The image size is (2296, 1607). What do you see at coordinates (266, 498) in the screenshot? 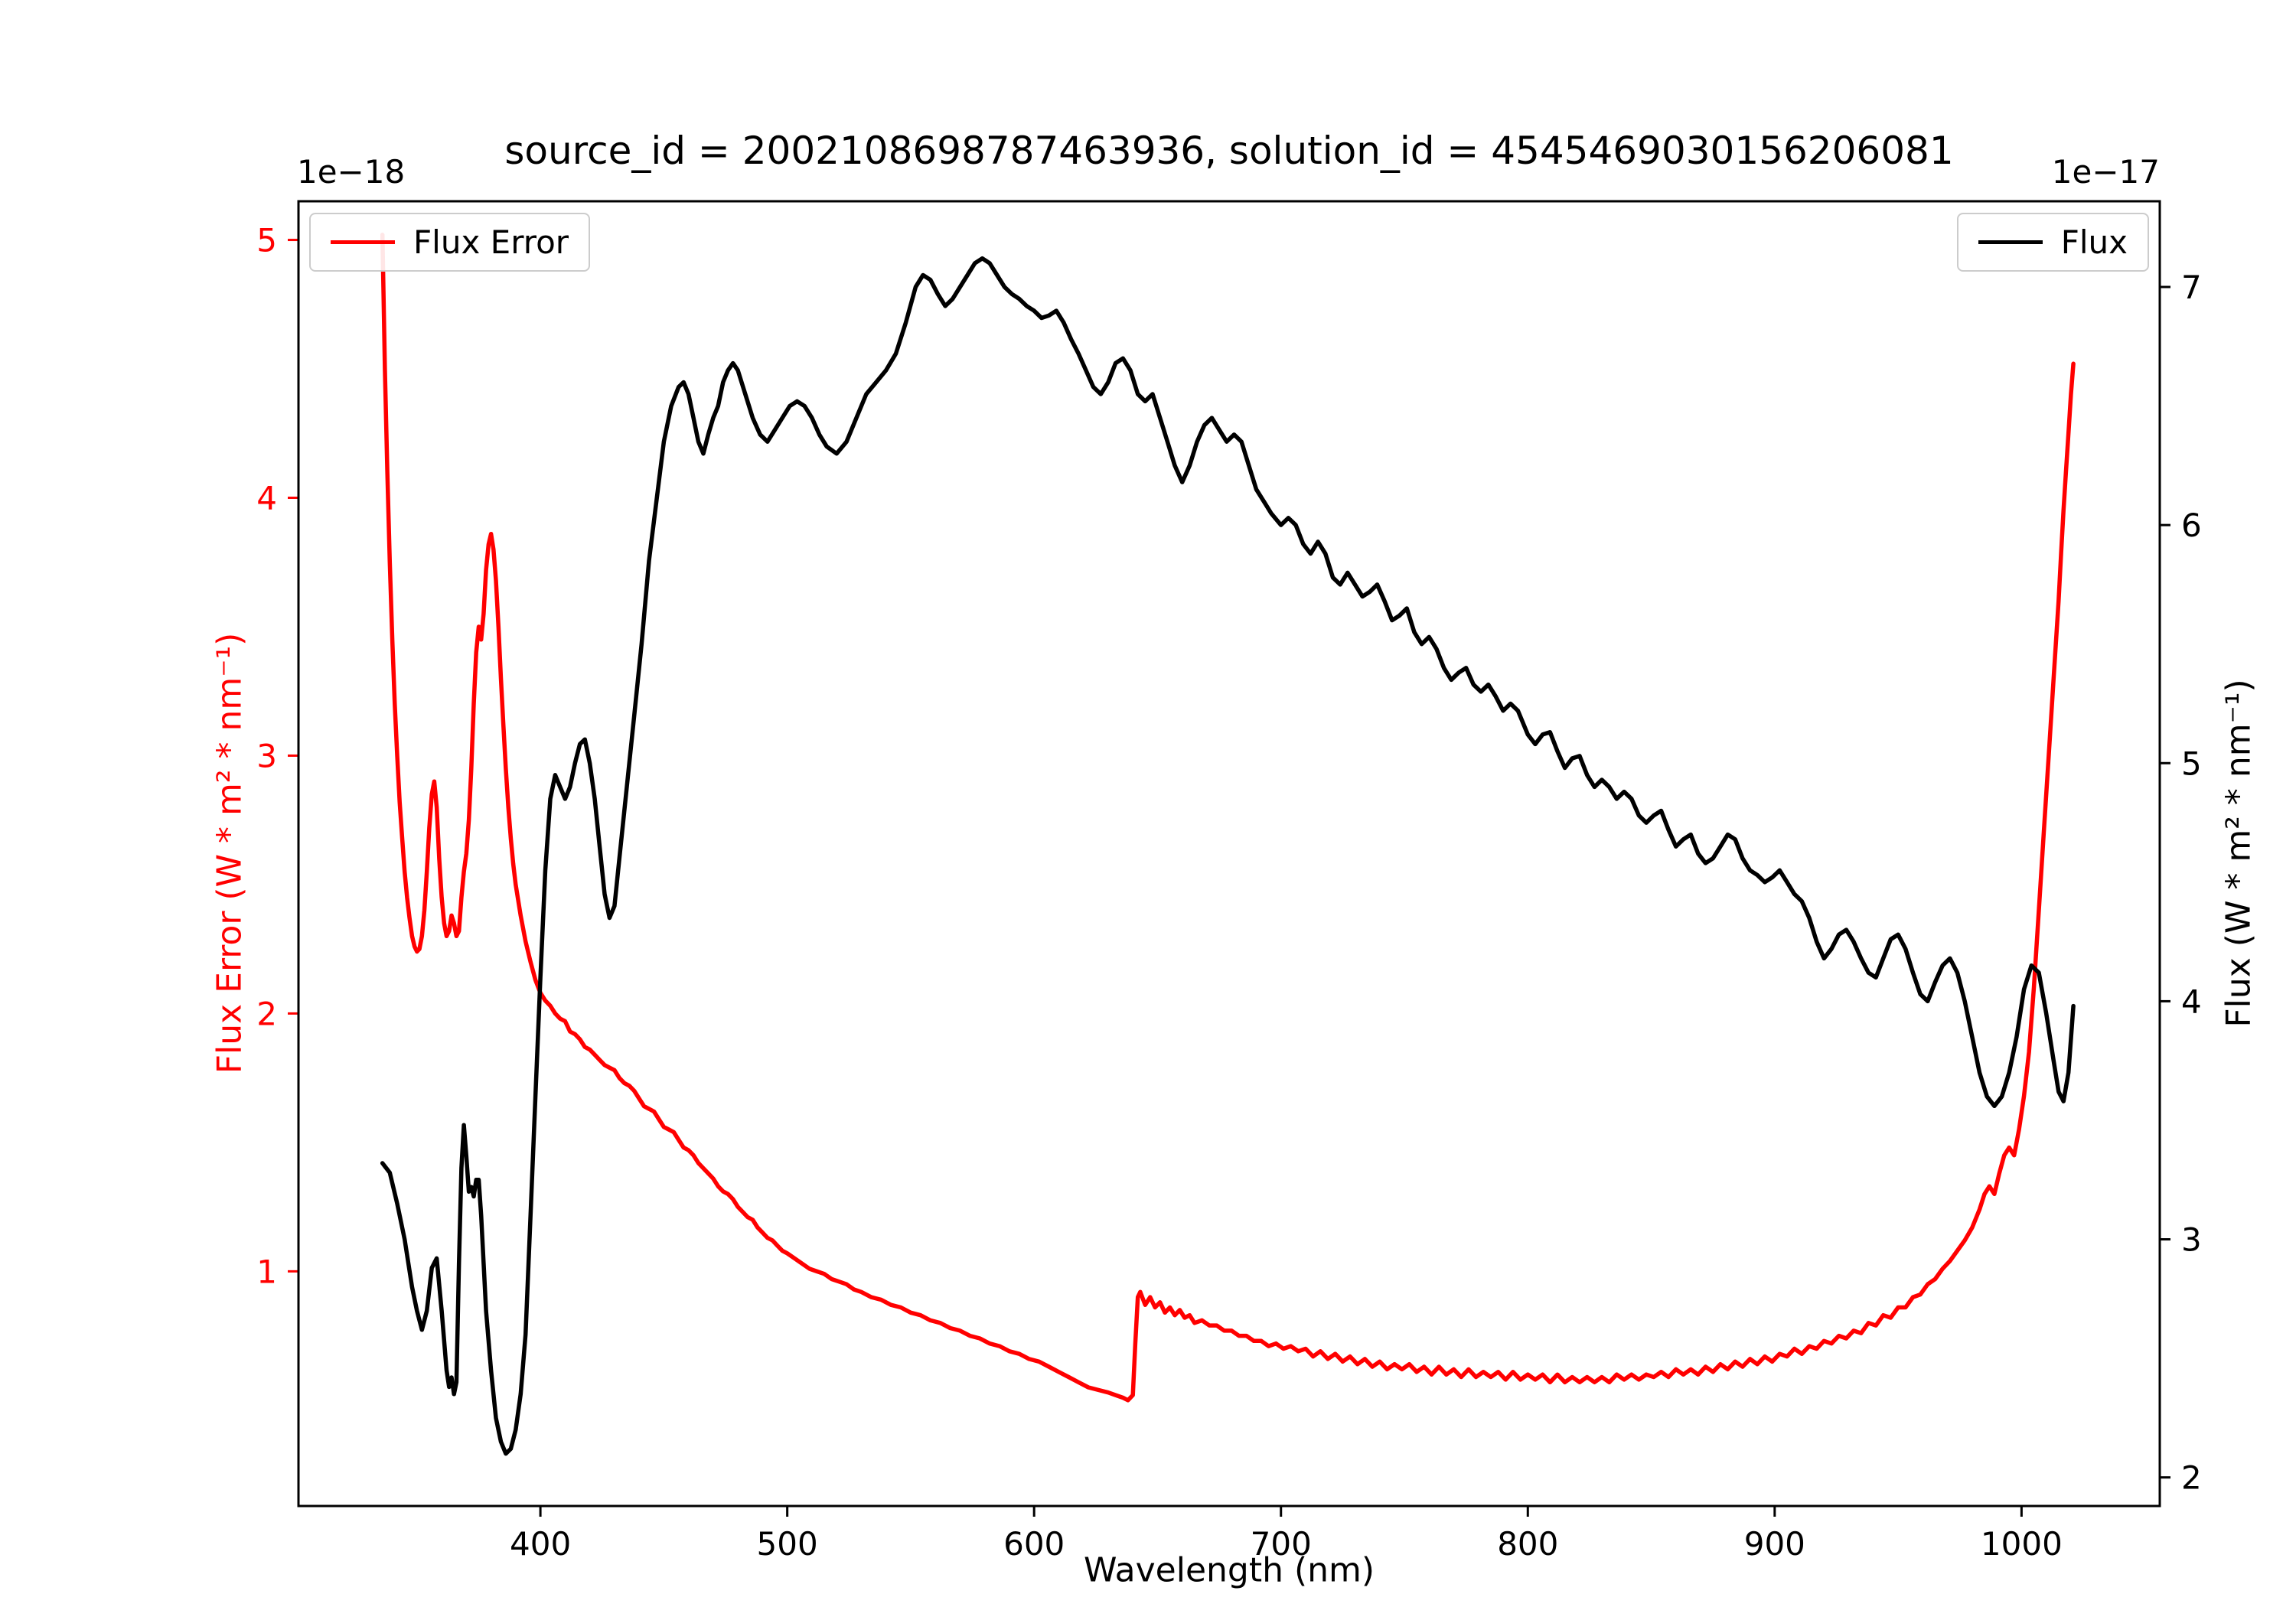
I see `left-y-tick-label: 4` at bounding box center [266, 498].